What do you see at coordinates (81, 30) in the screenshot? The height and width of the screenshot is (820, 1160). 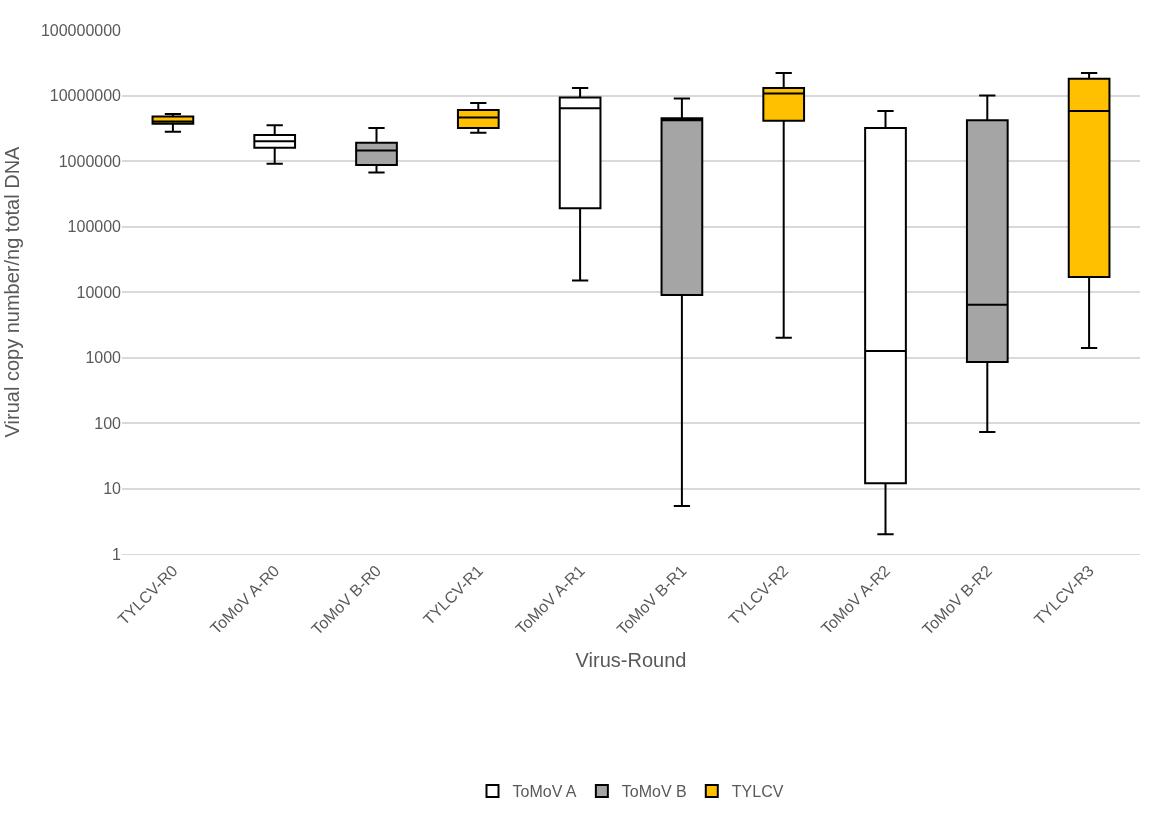 I see `y-tick-label: 100000000` at bounding box center [81, 30].